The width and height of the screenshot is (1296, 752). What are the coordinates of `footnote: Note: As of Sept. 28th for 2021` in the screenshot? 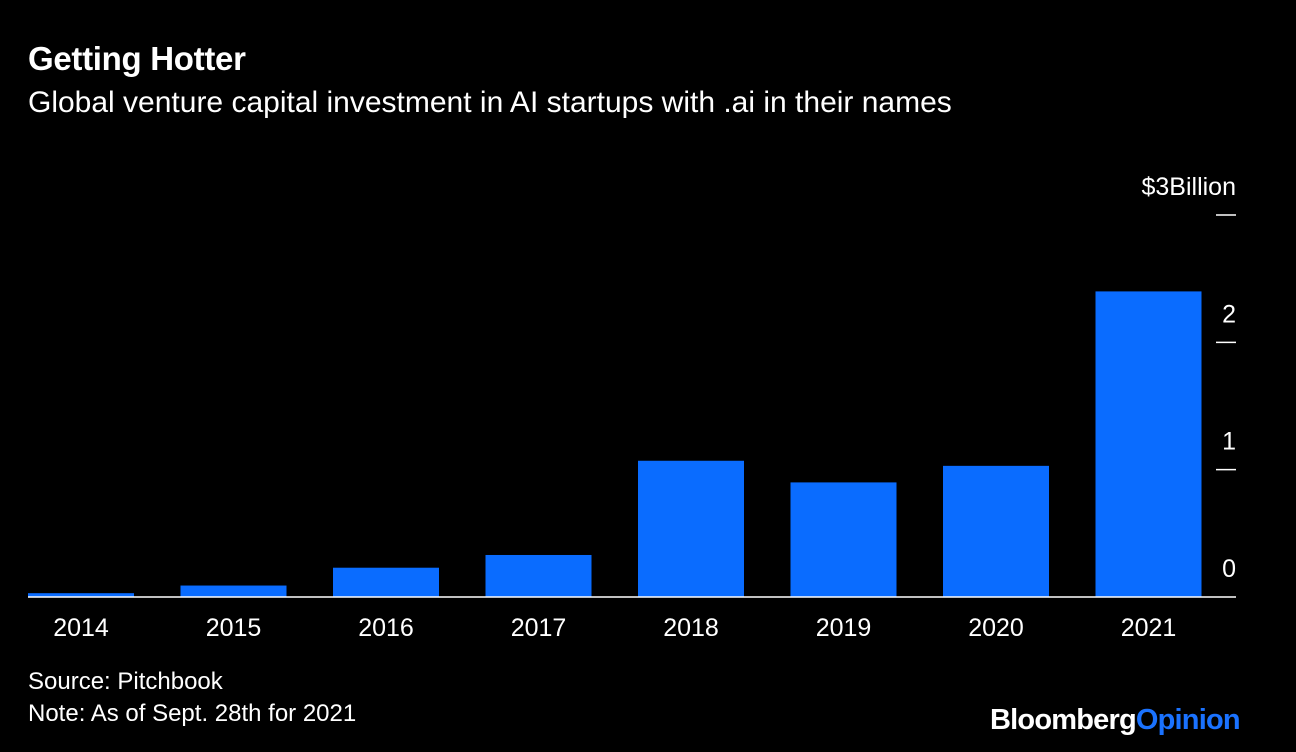 It's located at (192, 713).